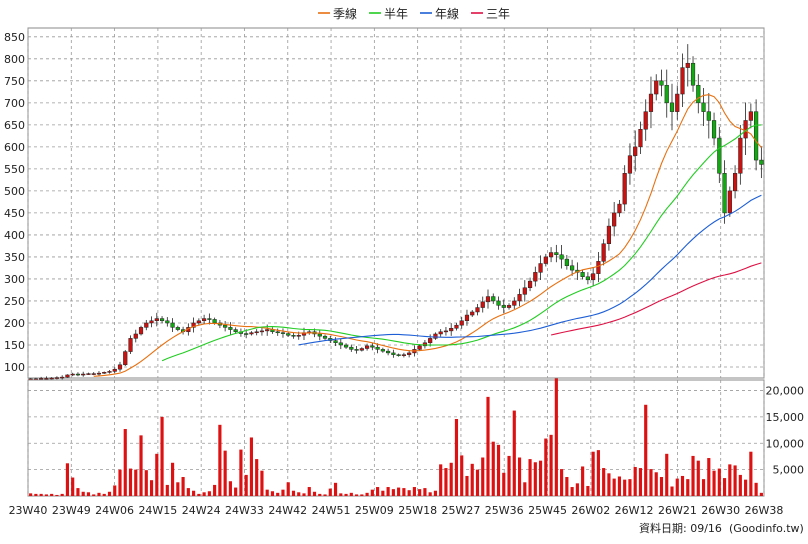  Describe the element at coordinates (766, 528) in the screenshot. I see `source-label: (Goodinfo.tw)` at that location.